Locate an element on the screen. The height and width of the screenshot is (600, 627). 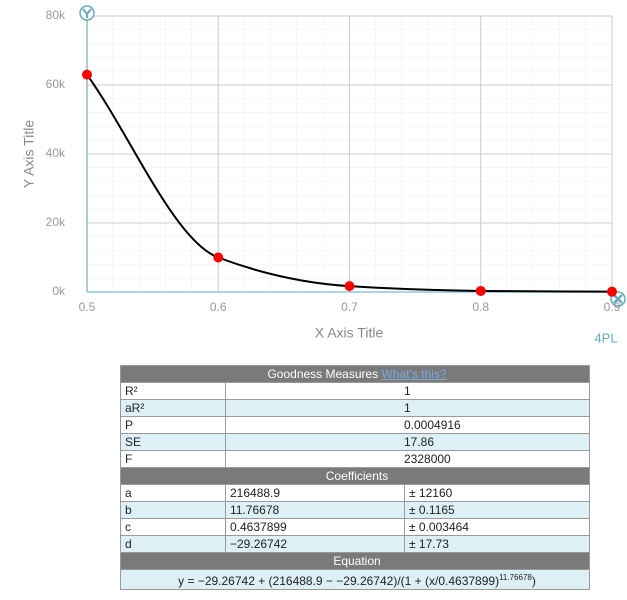
measure-row: R² 1 is located at coordinates (355, 391).